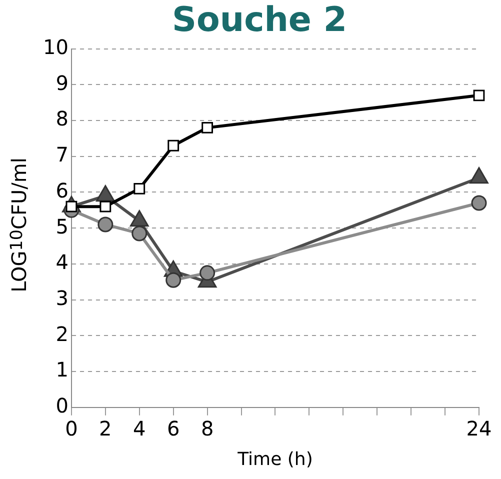 The image size is (501, 479). I want to click on y-tick-label: 8, so click(62, 118).